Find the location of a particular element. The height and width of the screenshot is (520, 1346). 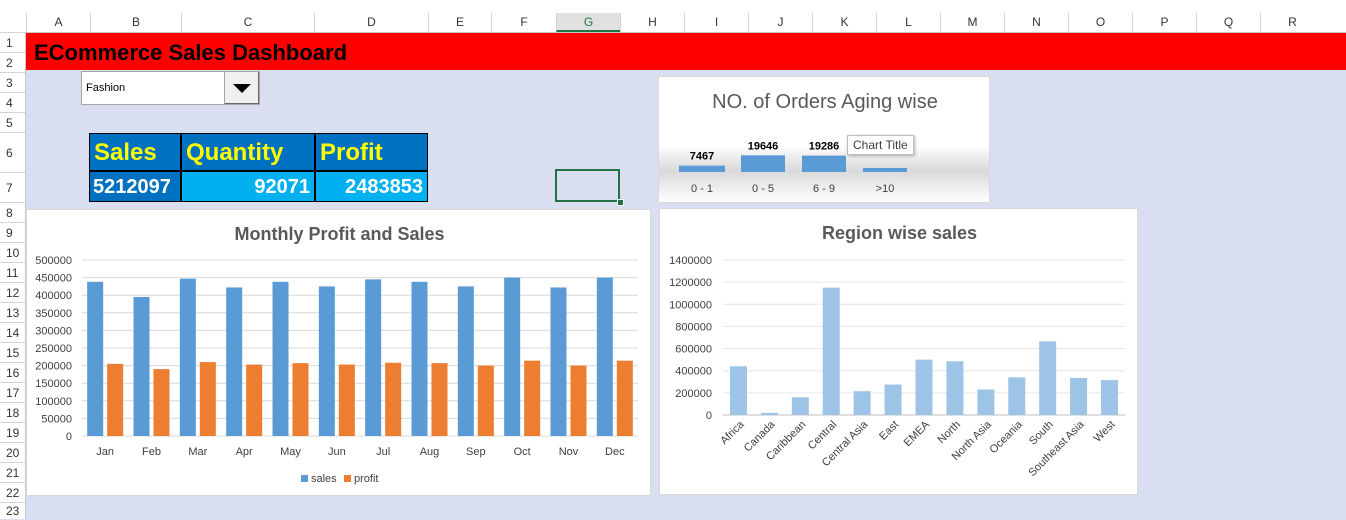

column-header-j: J is located at coordinates (780, 22).